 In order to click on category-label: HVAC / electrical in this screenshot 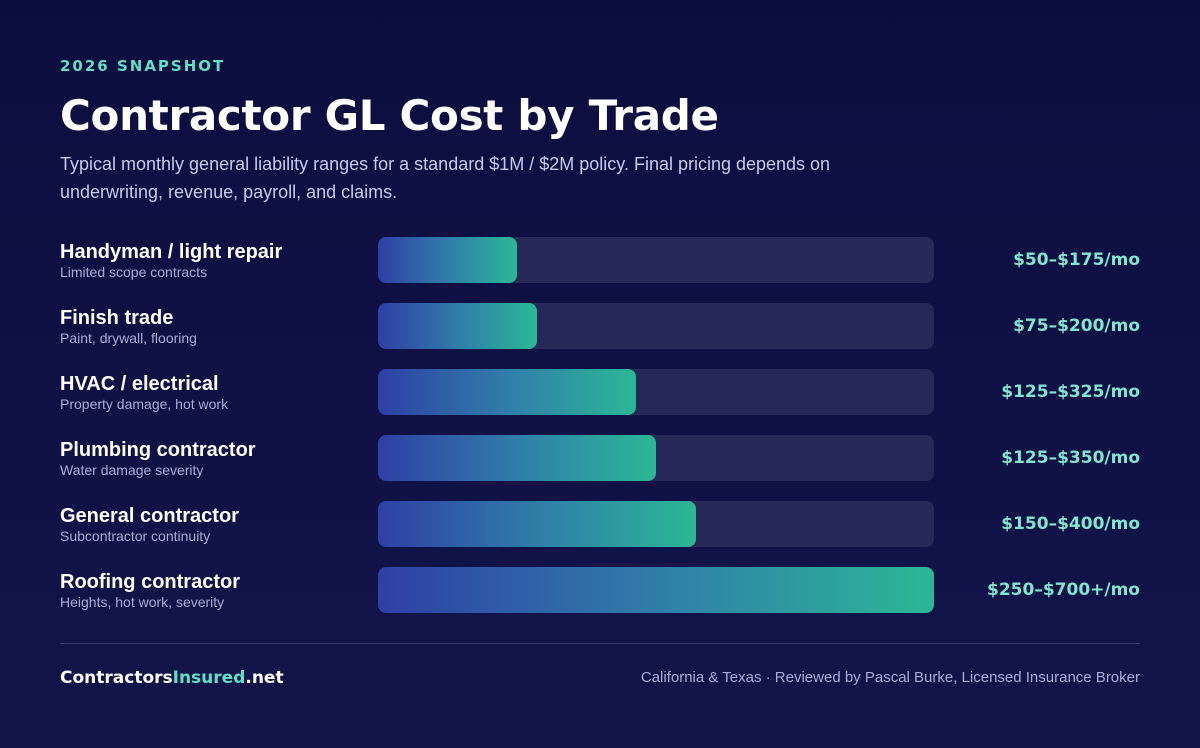, I will do `click(139, 384)`.